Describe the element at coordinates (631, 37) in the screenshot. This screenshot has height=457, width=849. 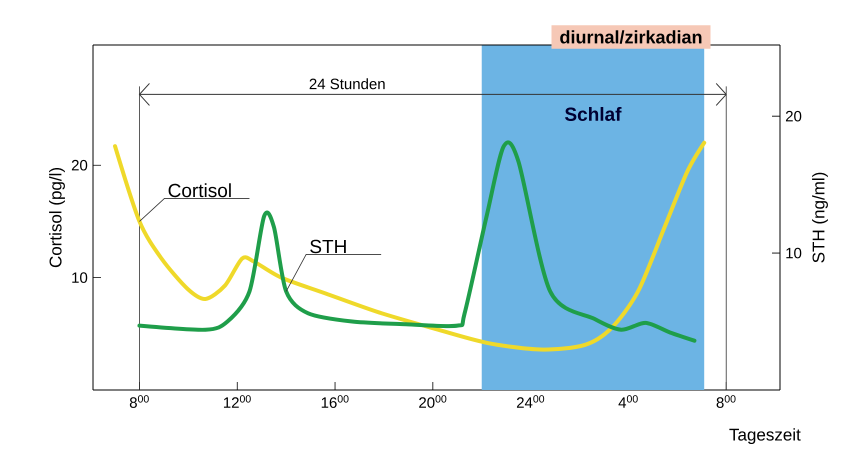
I see `chart-title: diurnal/zirkadian` at that location.